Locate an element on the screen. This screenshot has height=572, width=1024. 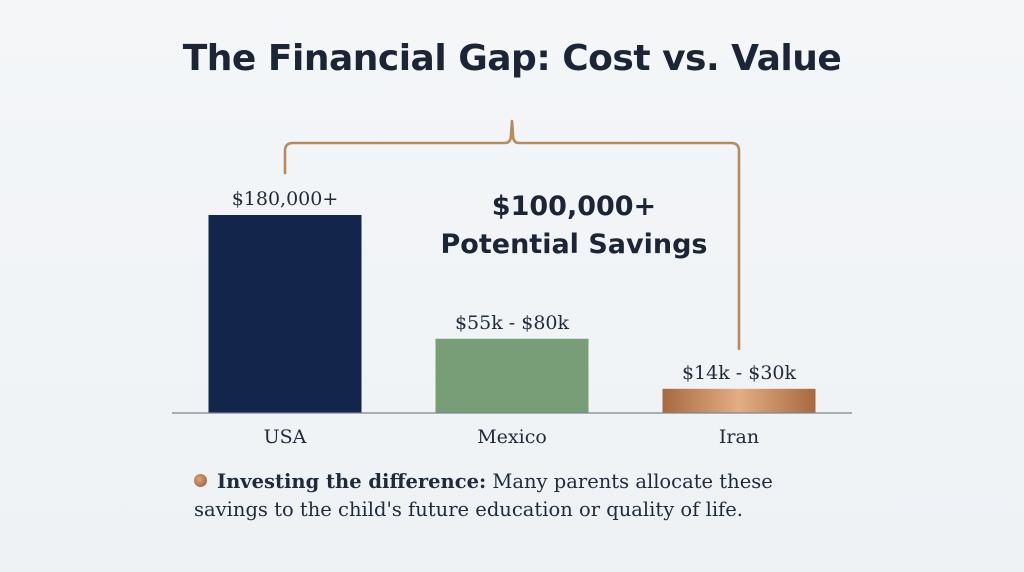
value-label-iran: $14k - $30k is located at coordinates (739, 373).